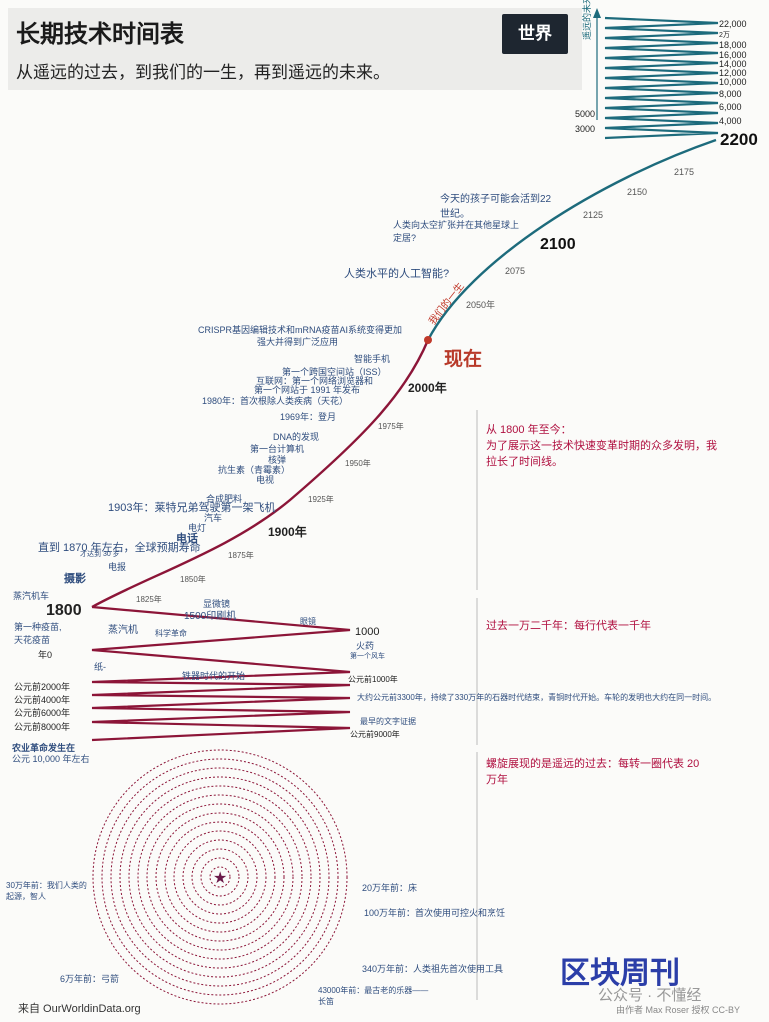 The image size is (769, 1022). Describe the element at coordinates (456, 231) in the screenshot. I see `space-expansion-note: 人类向太空扩张并在其他星球上 定居?` at that location.